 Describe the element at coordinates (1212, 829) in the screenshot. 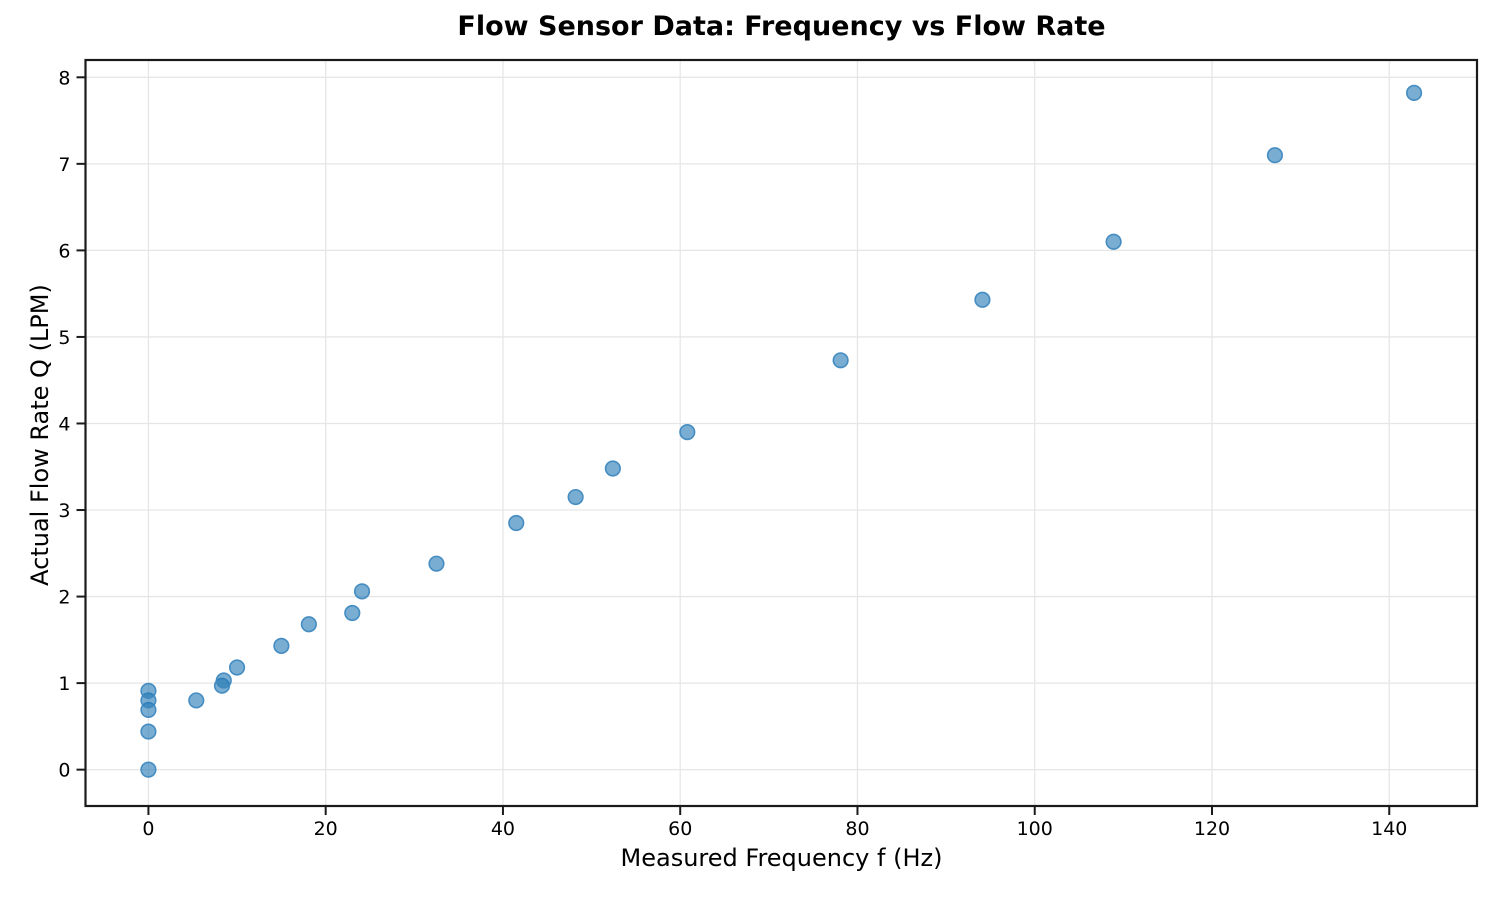

I see `x-tick-label: 120` at that location.